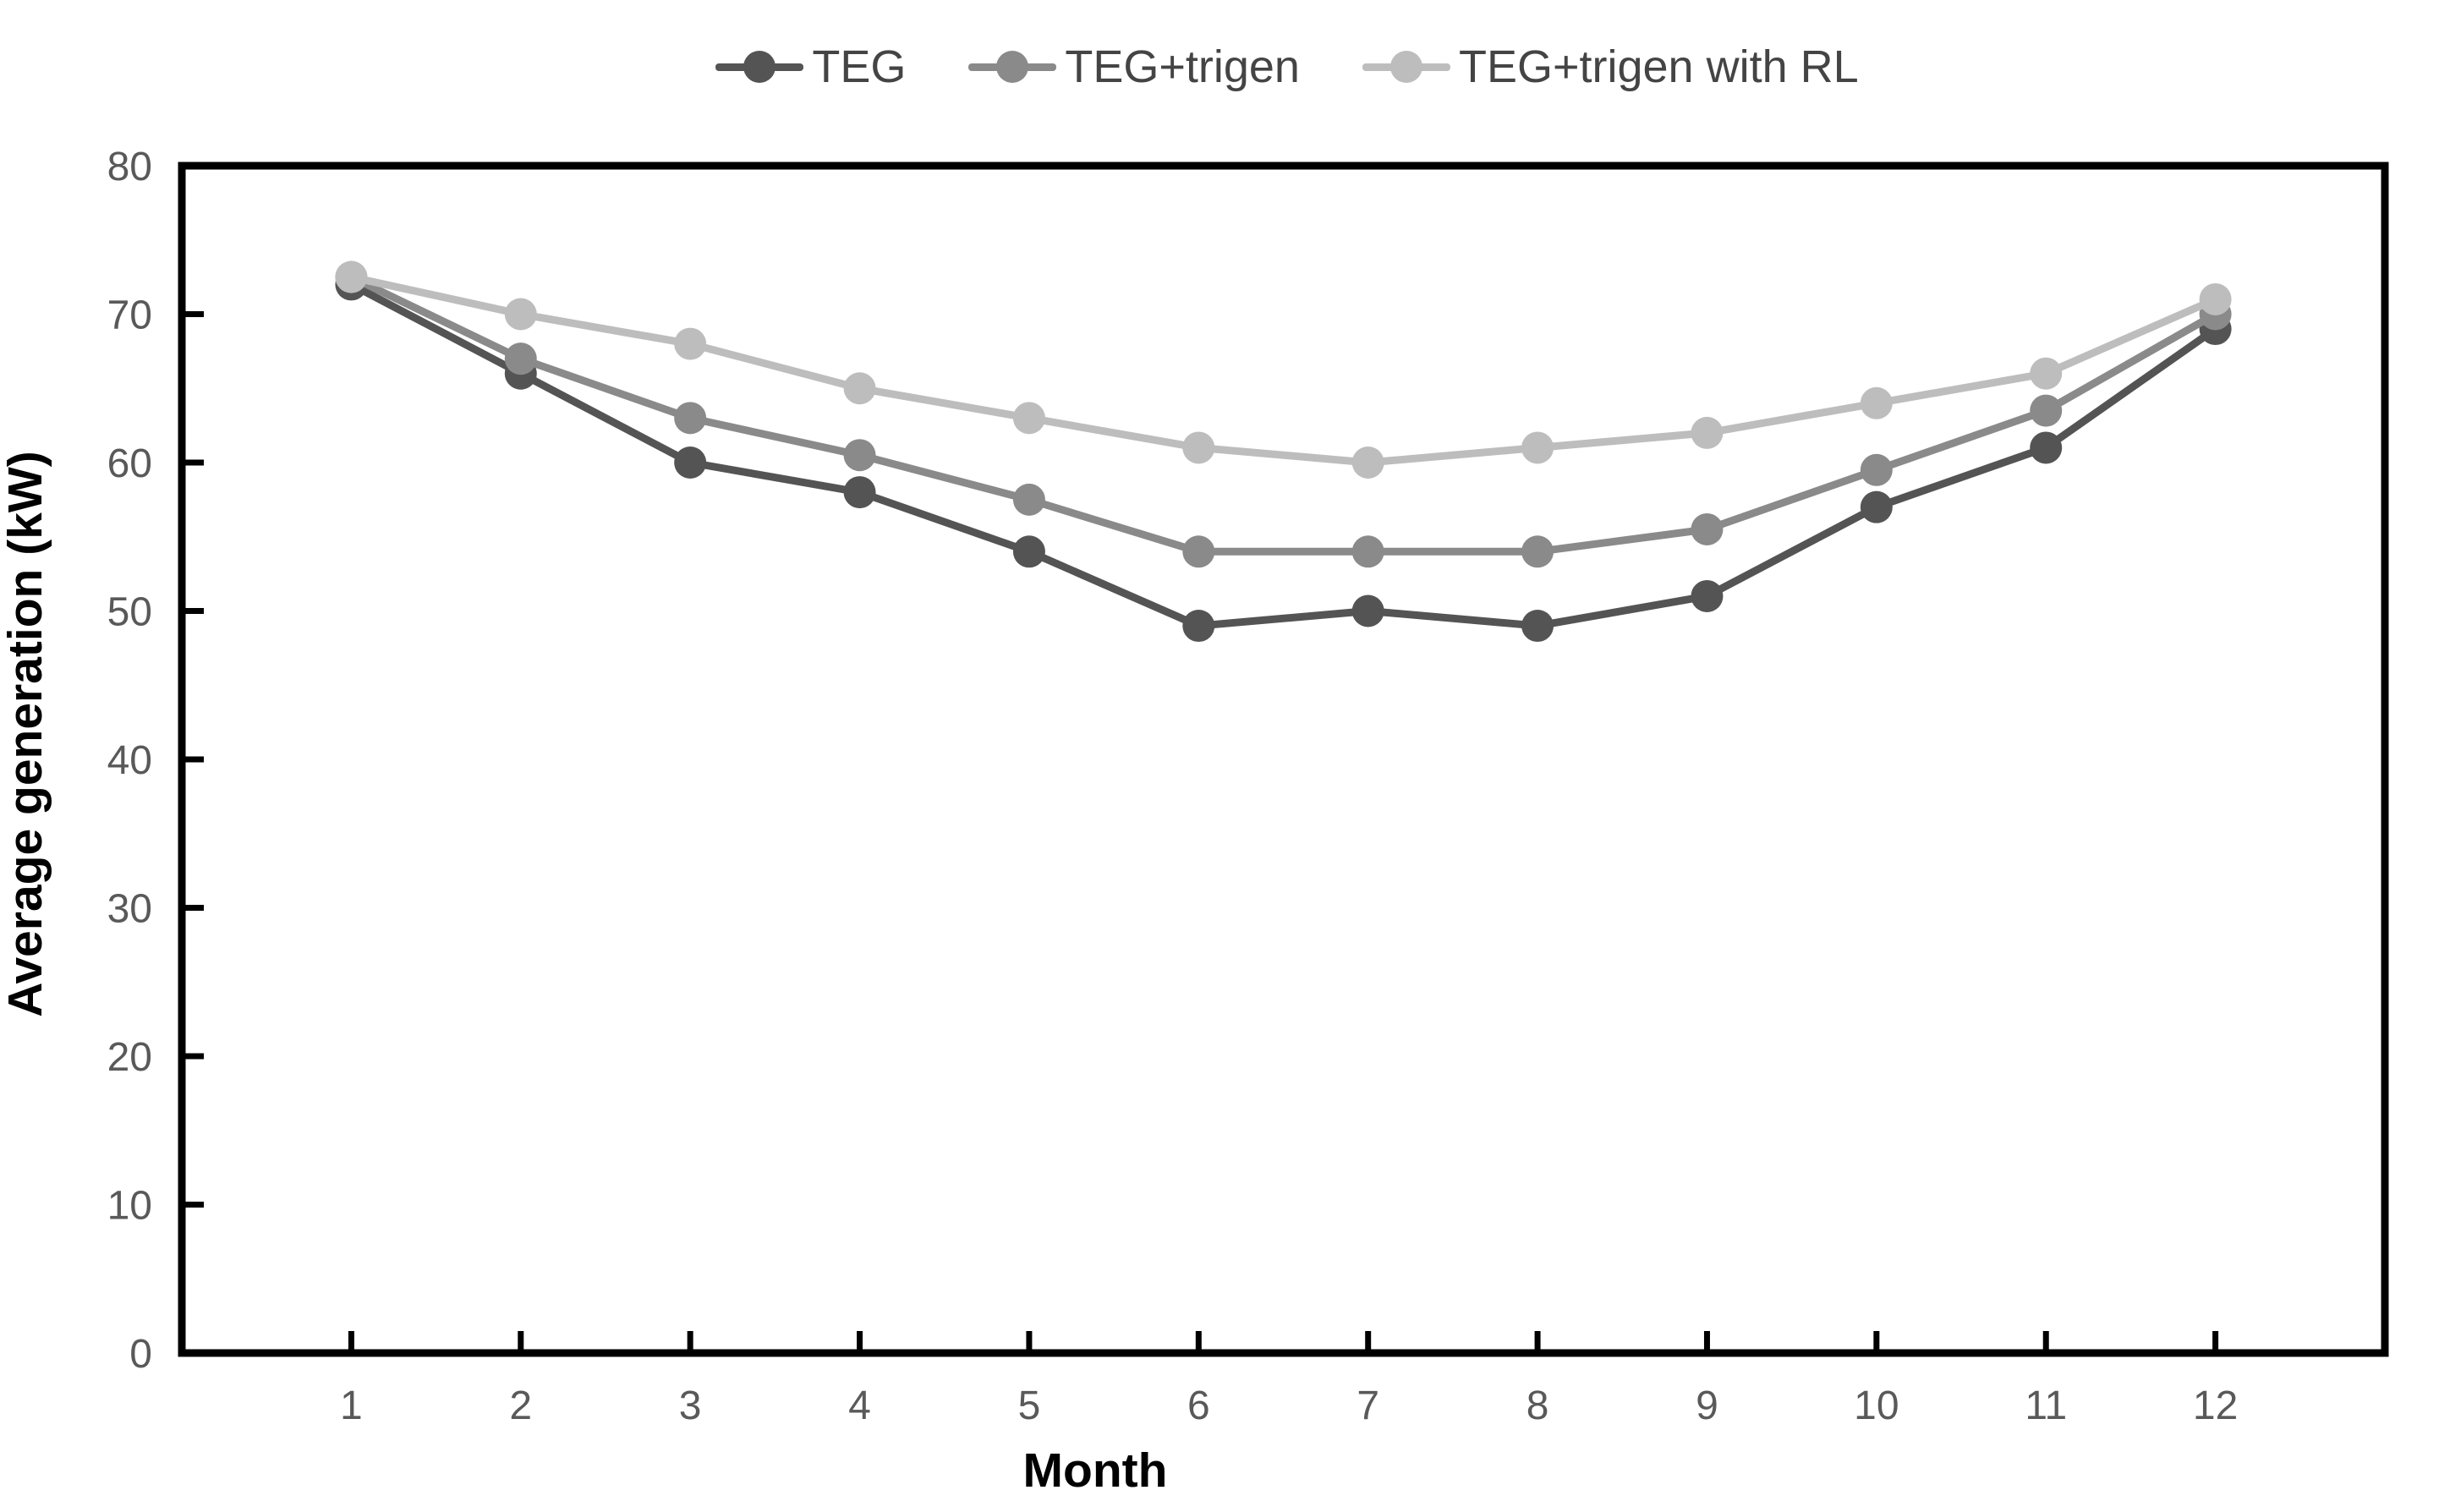 The height and width of the screenshot is (1512, 2439). What do you see at coordinates (2046, 1405) in the screenshot?
I see `x-tick-label: 11` at bounding box center [2046, 1405].